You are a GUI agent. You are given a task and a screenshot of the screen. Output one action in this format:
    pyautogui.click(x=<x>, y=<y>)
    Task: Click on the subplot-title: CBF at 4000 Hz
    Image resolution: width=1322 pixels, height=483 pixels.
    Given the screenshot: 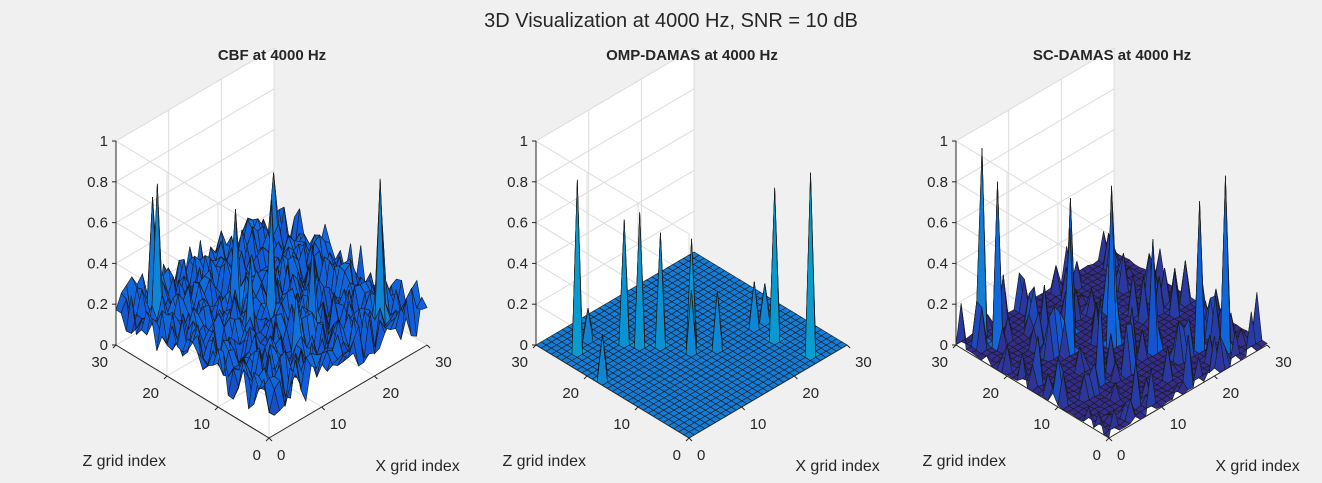 What is the action you would take?
    pyautogui.click(x=272, y=55)
    